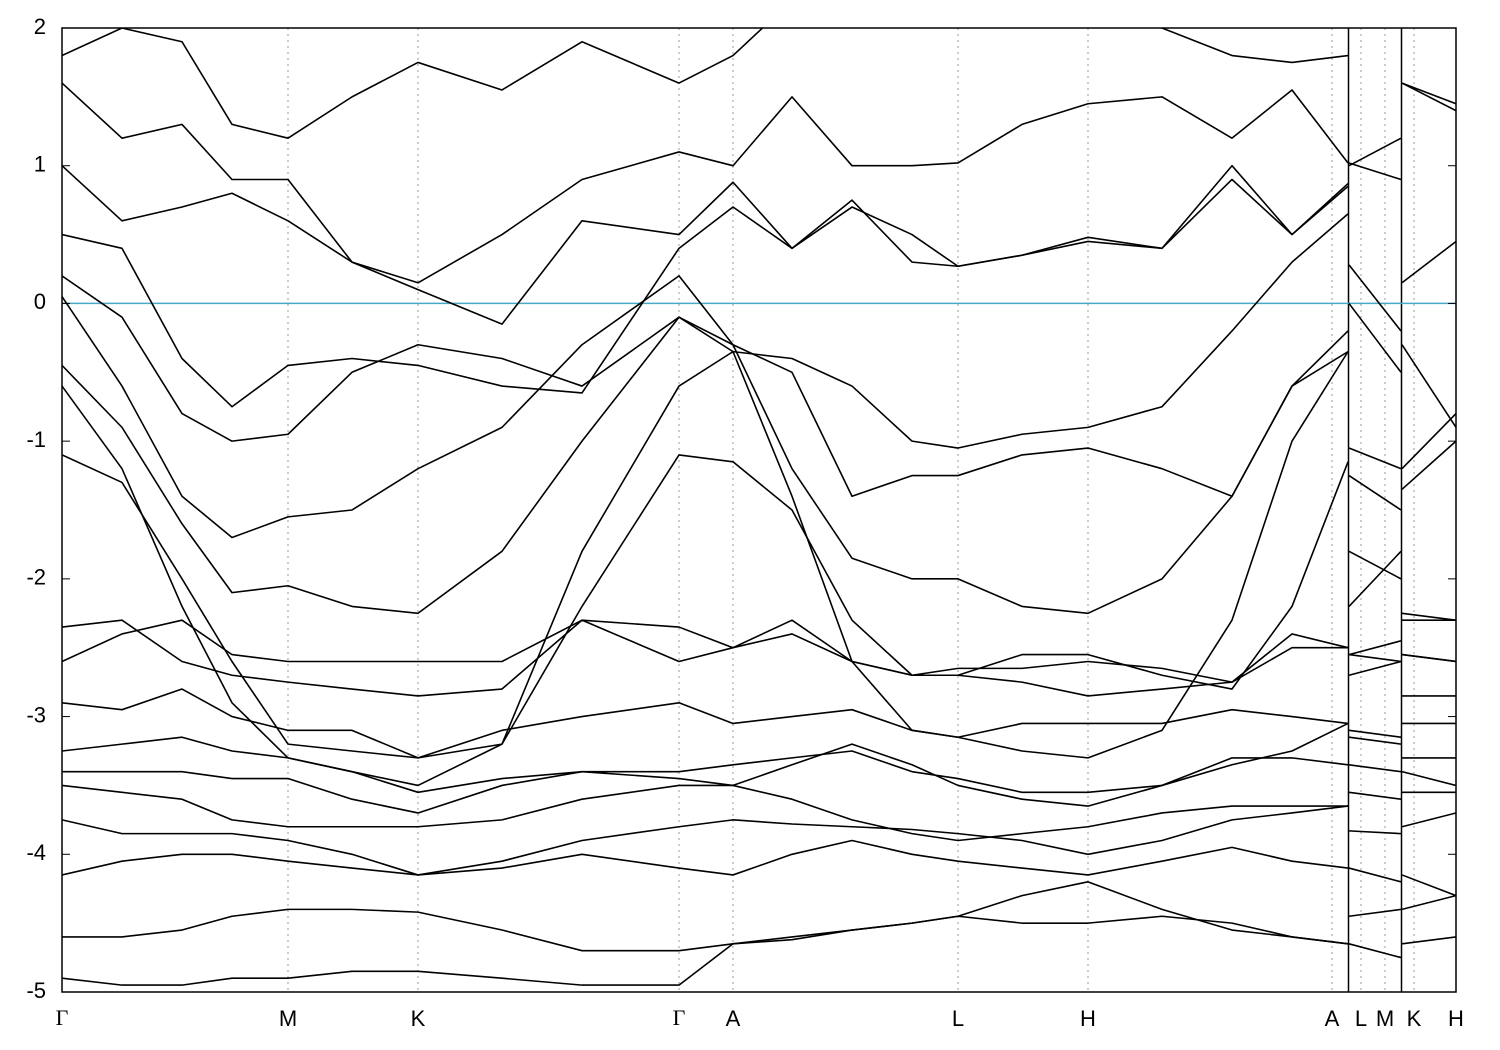  What do you see at coordinates (40, 301) in the screenshot?
I see `y-tick-label: 0` at bounding box center [40, 301].